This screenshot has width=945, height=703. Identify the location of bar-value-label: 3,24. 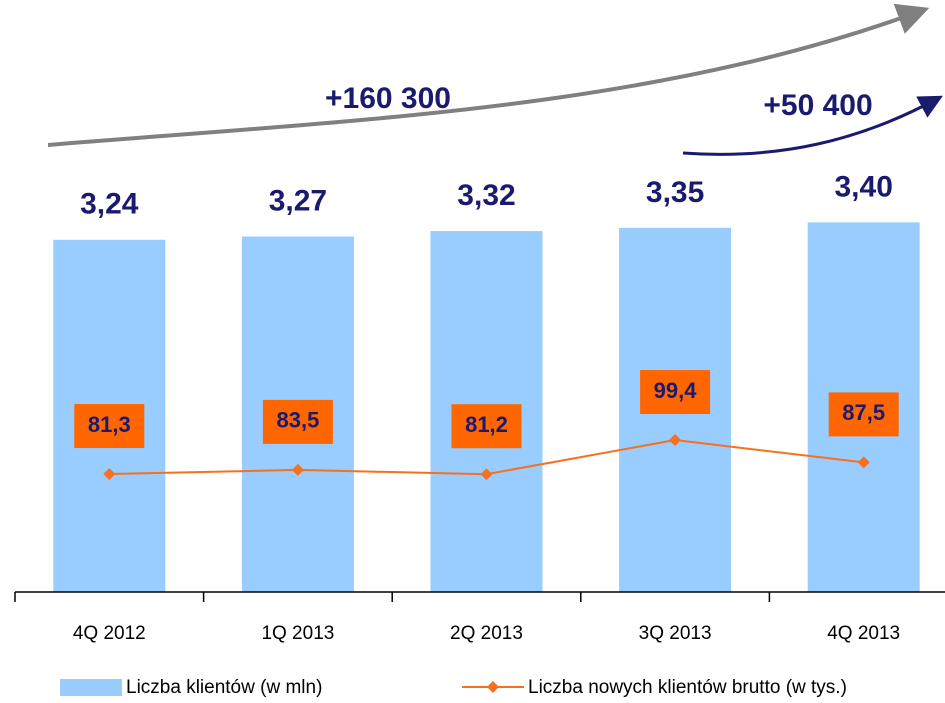
(109, 204).